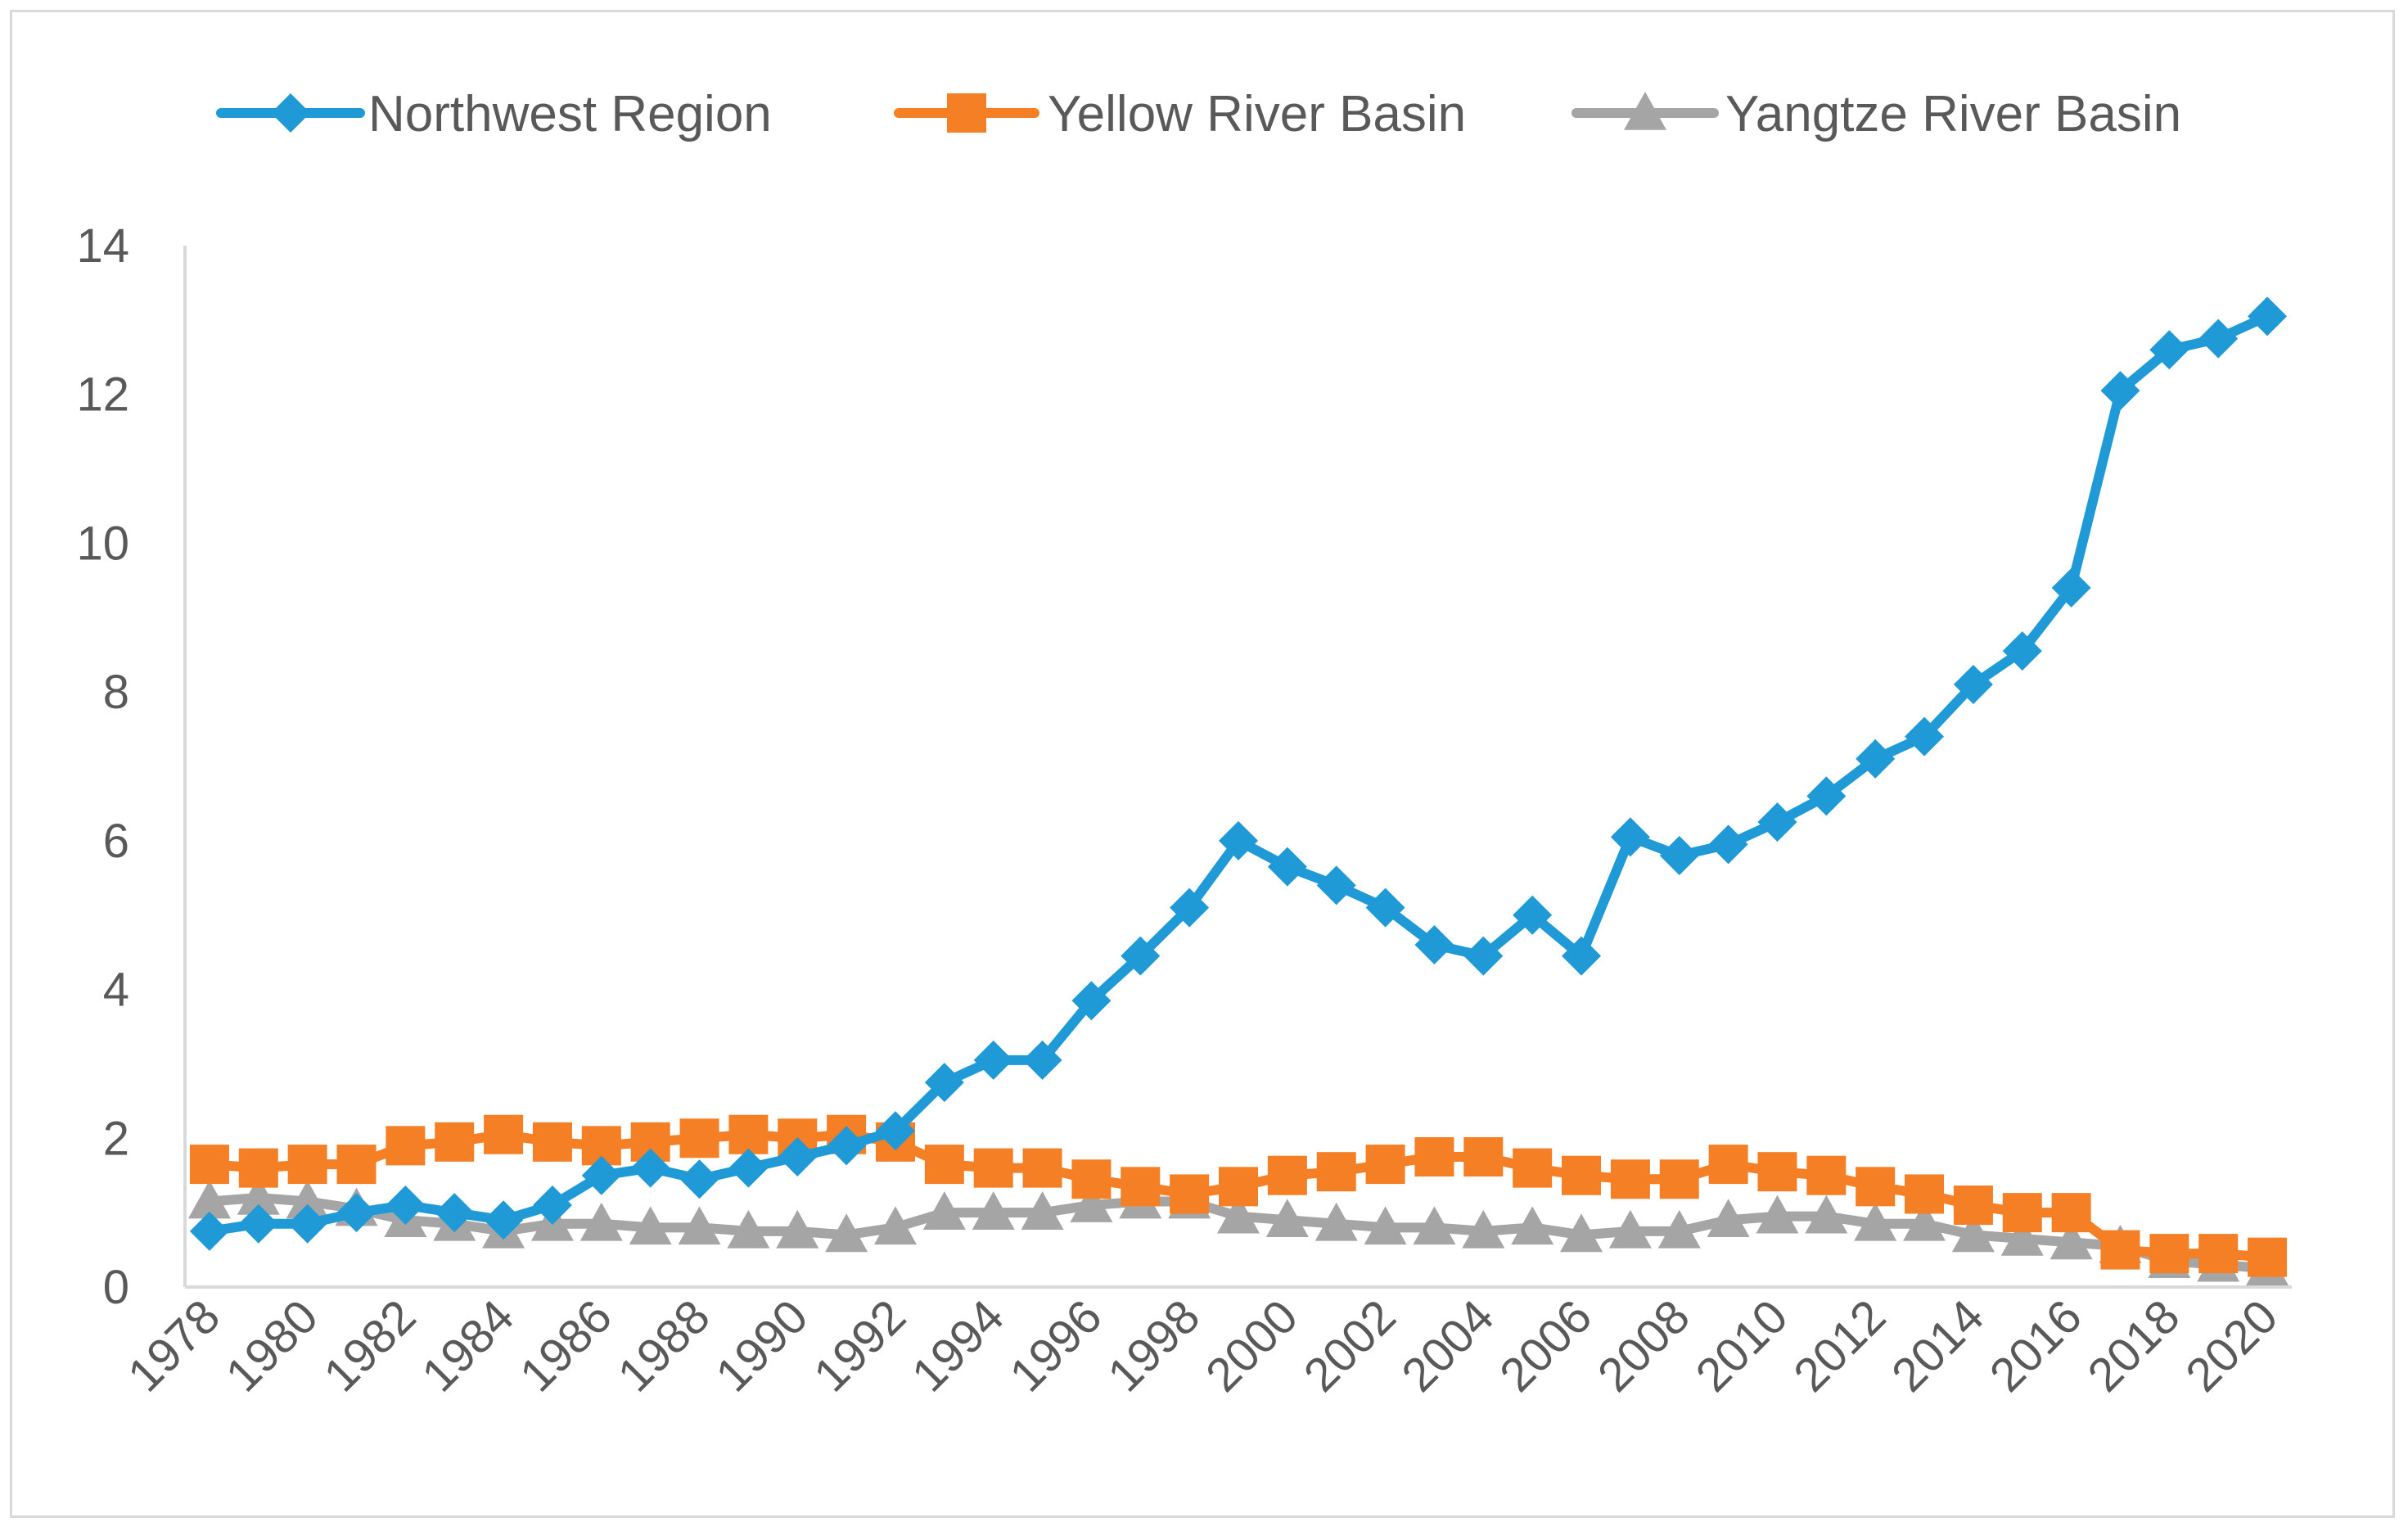 This screenshot has width=2408, height=1531. What do you see at coordinates (1644, 1346) in the screenshot?
I see `x-tick-label: 2008` at bounding box center [1644, 1346].